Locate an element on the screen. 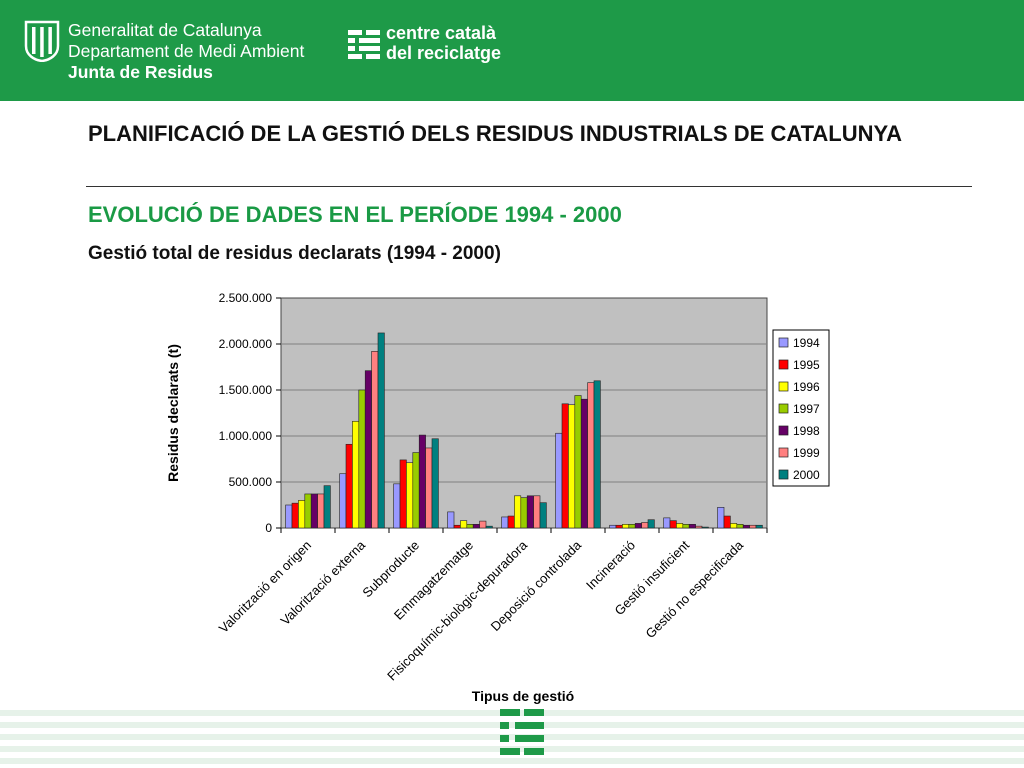 Image resolution: width=1024 pixels, height=768 pixels. title-divider is located at coordinates (529, 186).